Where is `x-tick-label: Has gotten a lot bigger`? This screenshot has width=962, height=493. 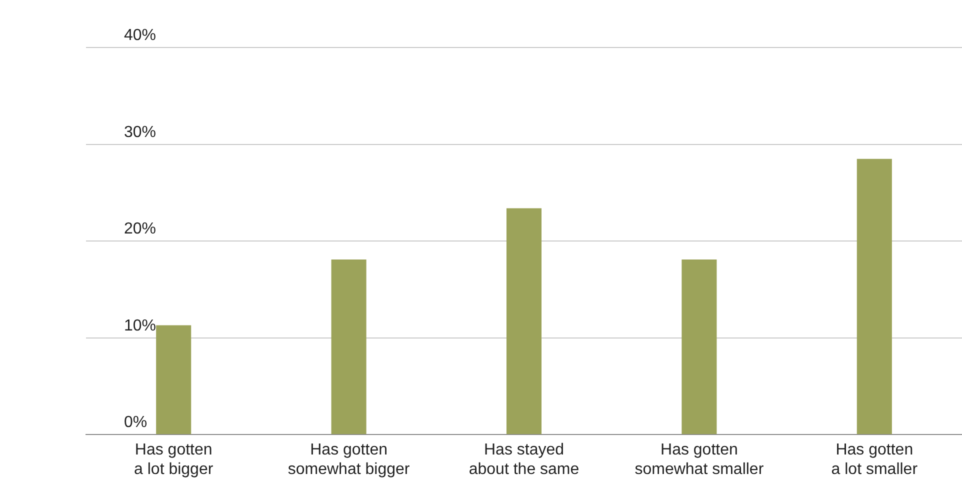
x-tick-label: Has gotten a lot bigger is located at coordinates (174, 460).